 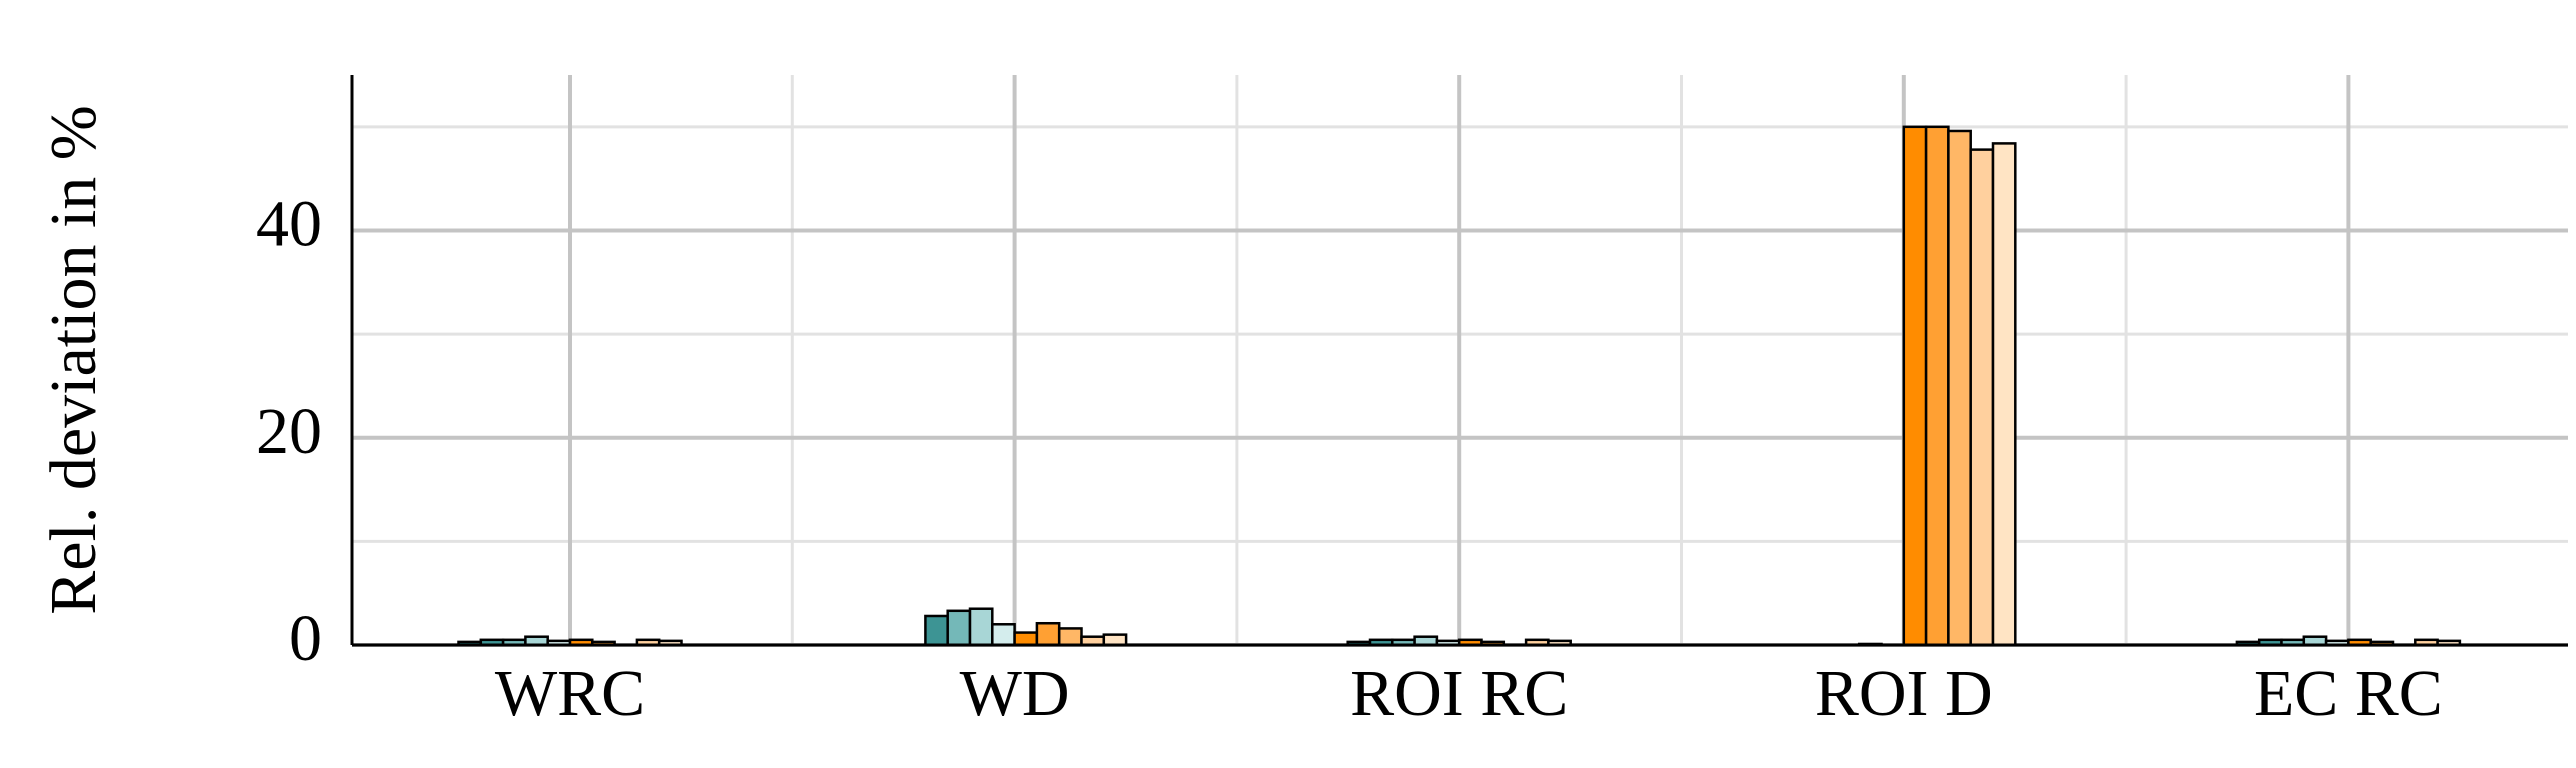 What do you see at coordinates (1015, 693) in the screenshot?
I see `x-tick-label: WD` at bounding box center [1015, 693].